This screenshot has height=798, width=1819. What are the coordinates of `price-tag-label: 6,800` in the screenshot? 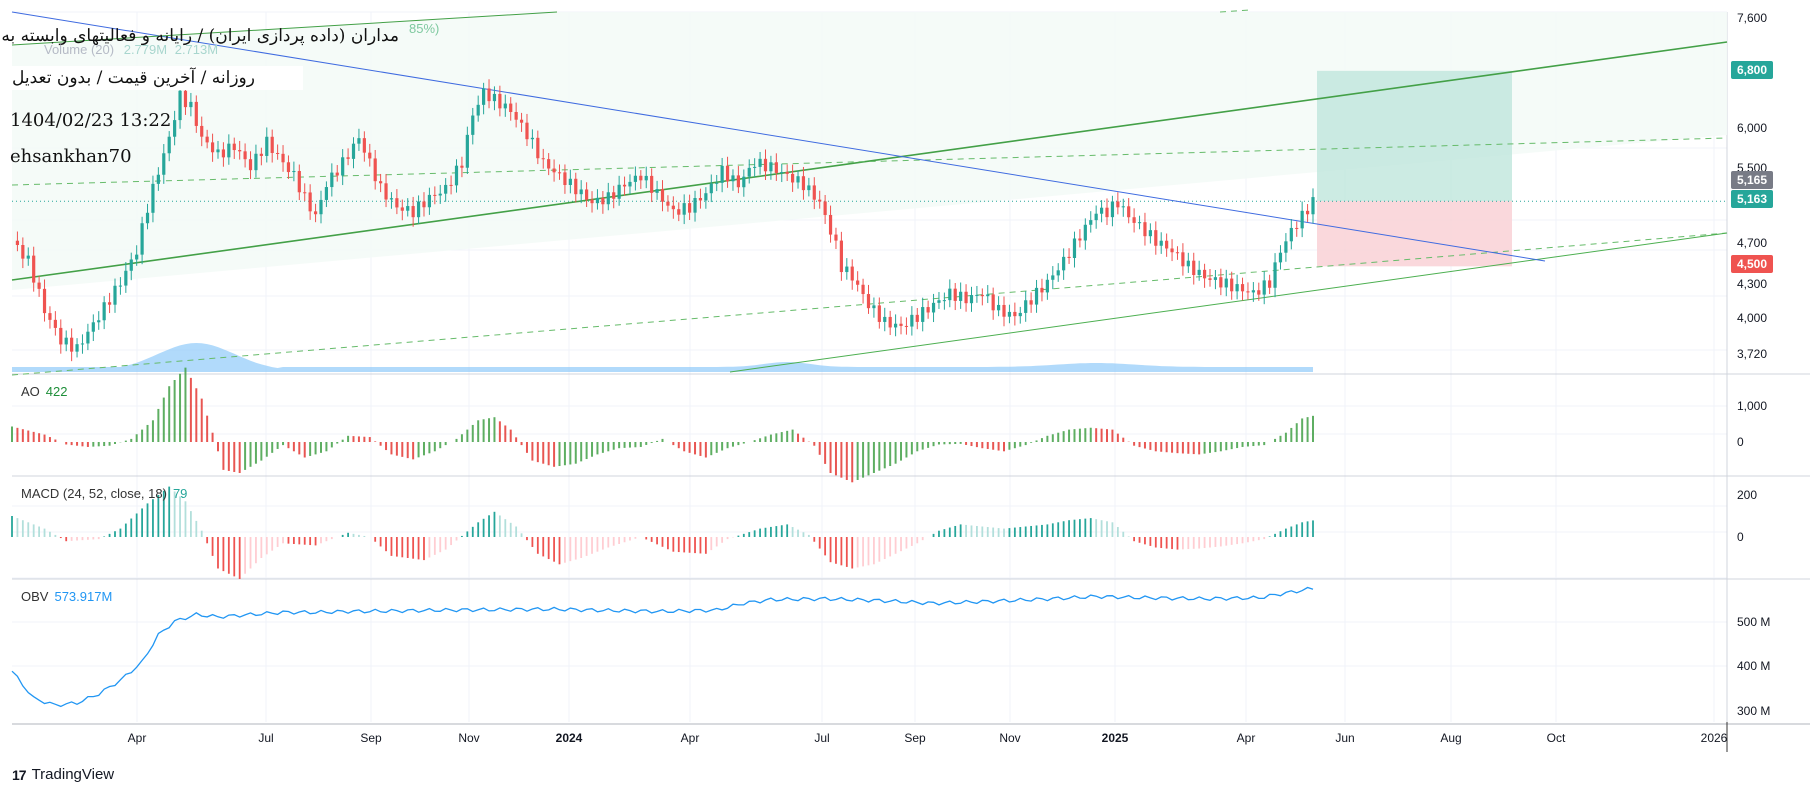 It's located at (1752, 70).